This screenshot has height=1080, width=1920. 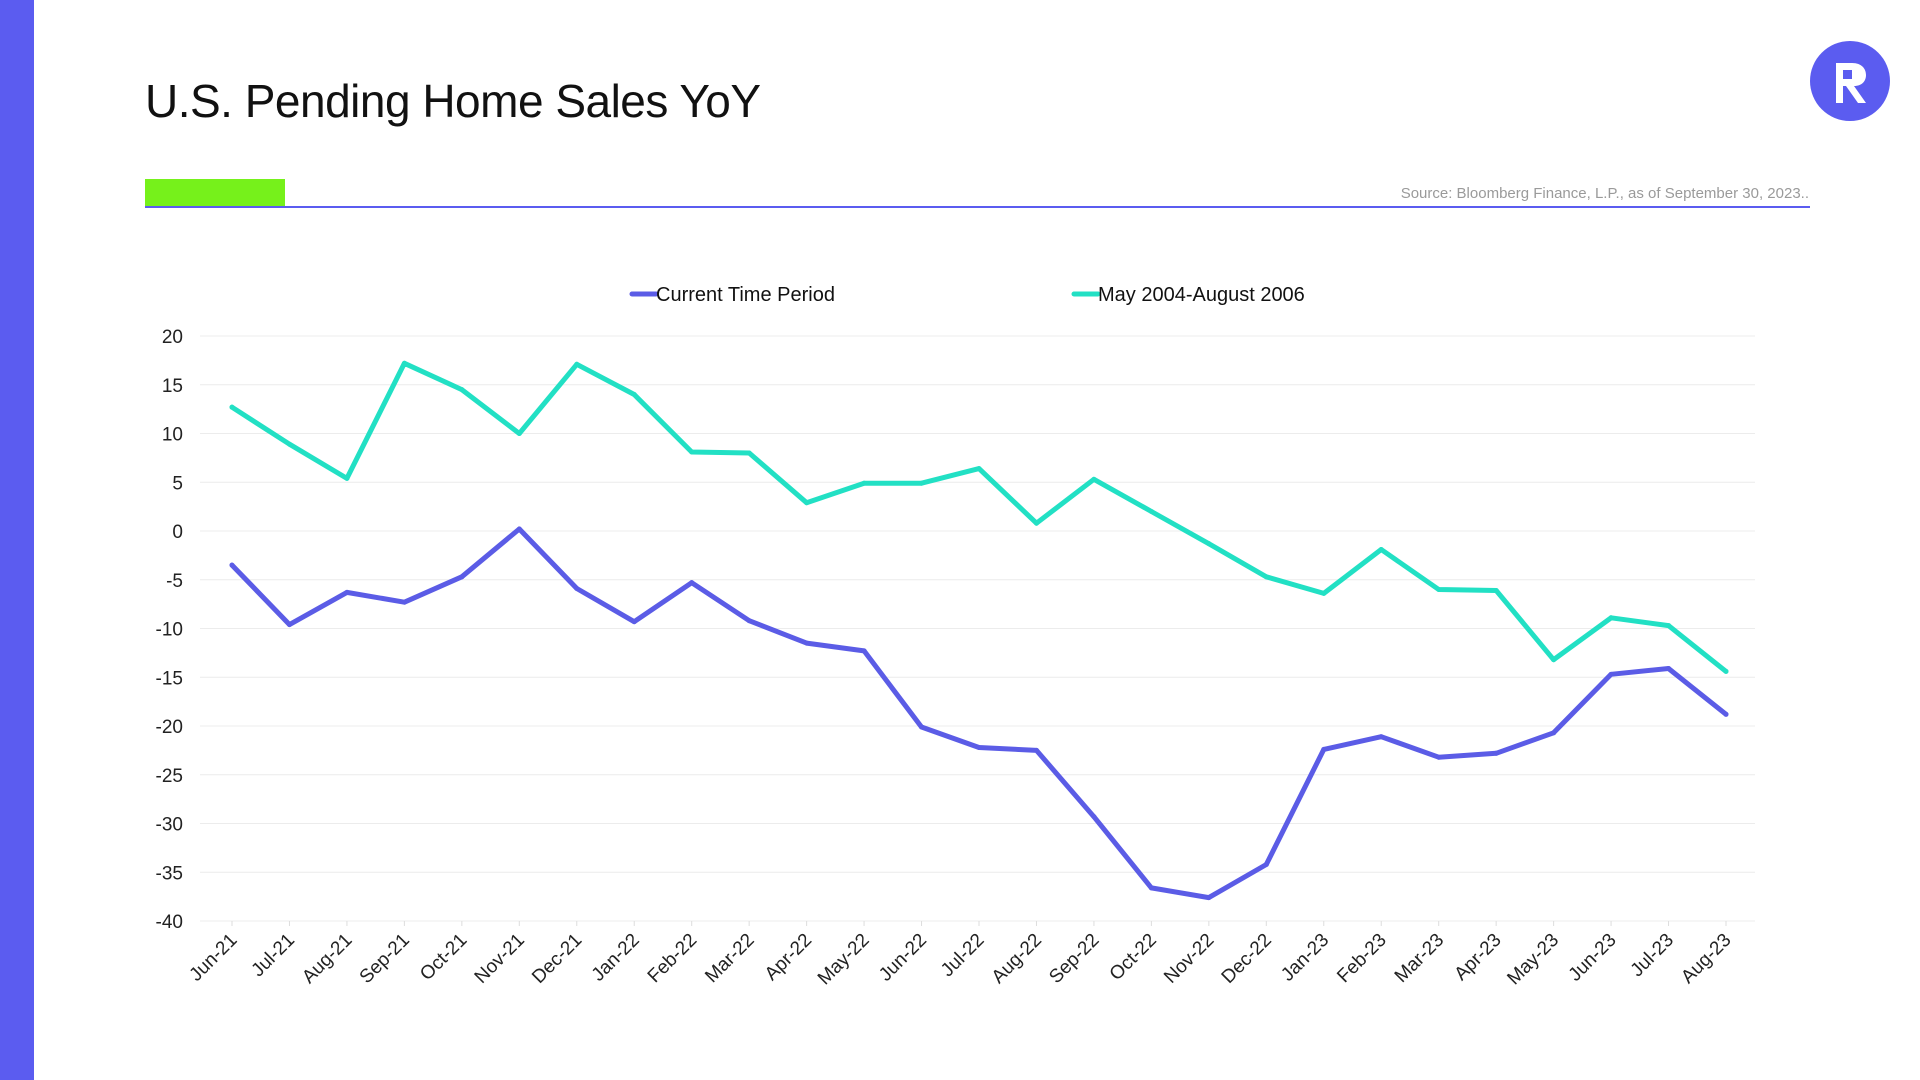 What do you see at coordinates (729, 958) in the screenshot?
I see `x-tick-label: Mar-22` at bounding box center [729, 958].